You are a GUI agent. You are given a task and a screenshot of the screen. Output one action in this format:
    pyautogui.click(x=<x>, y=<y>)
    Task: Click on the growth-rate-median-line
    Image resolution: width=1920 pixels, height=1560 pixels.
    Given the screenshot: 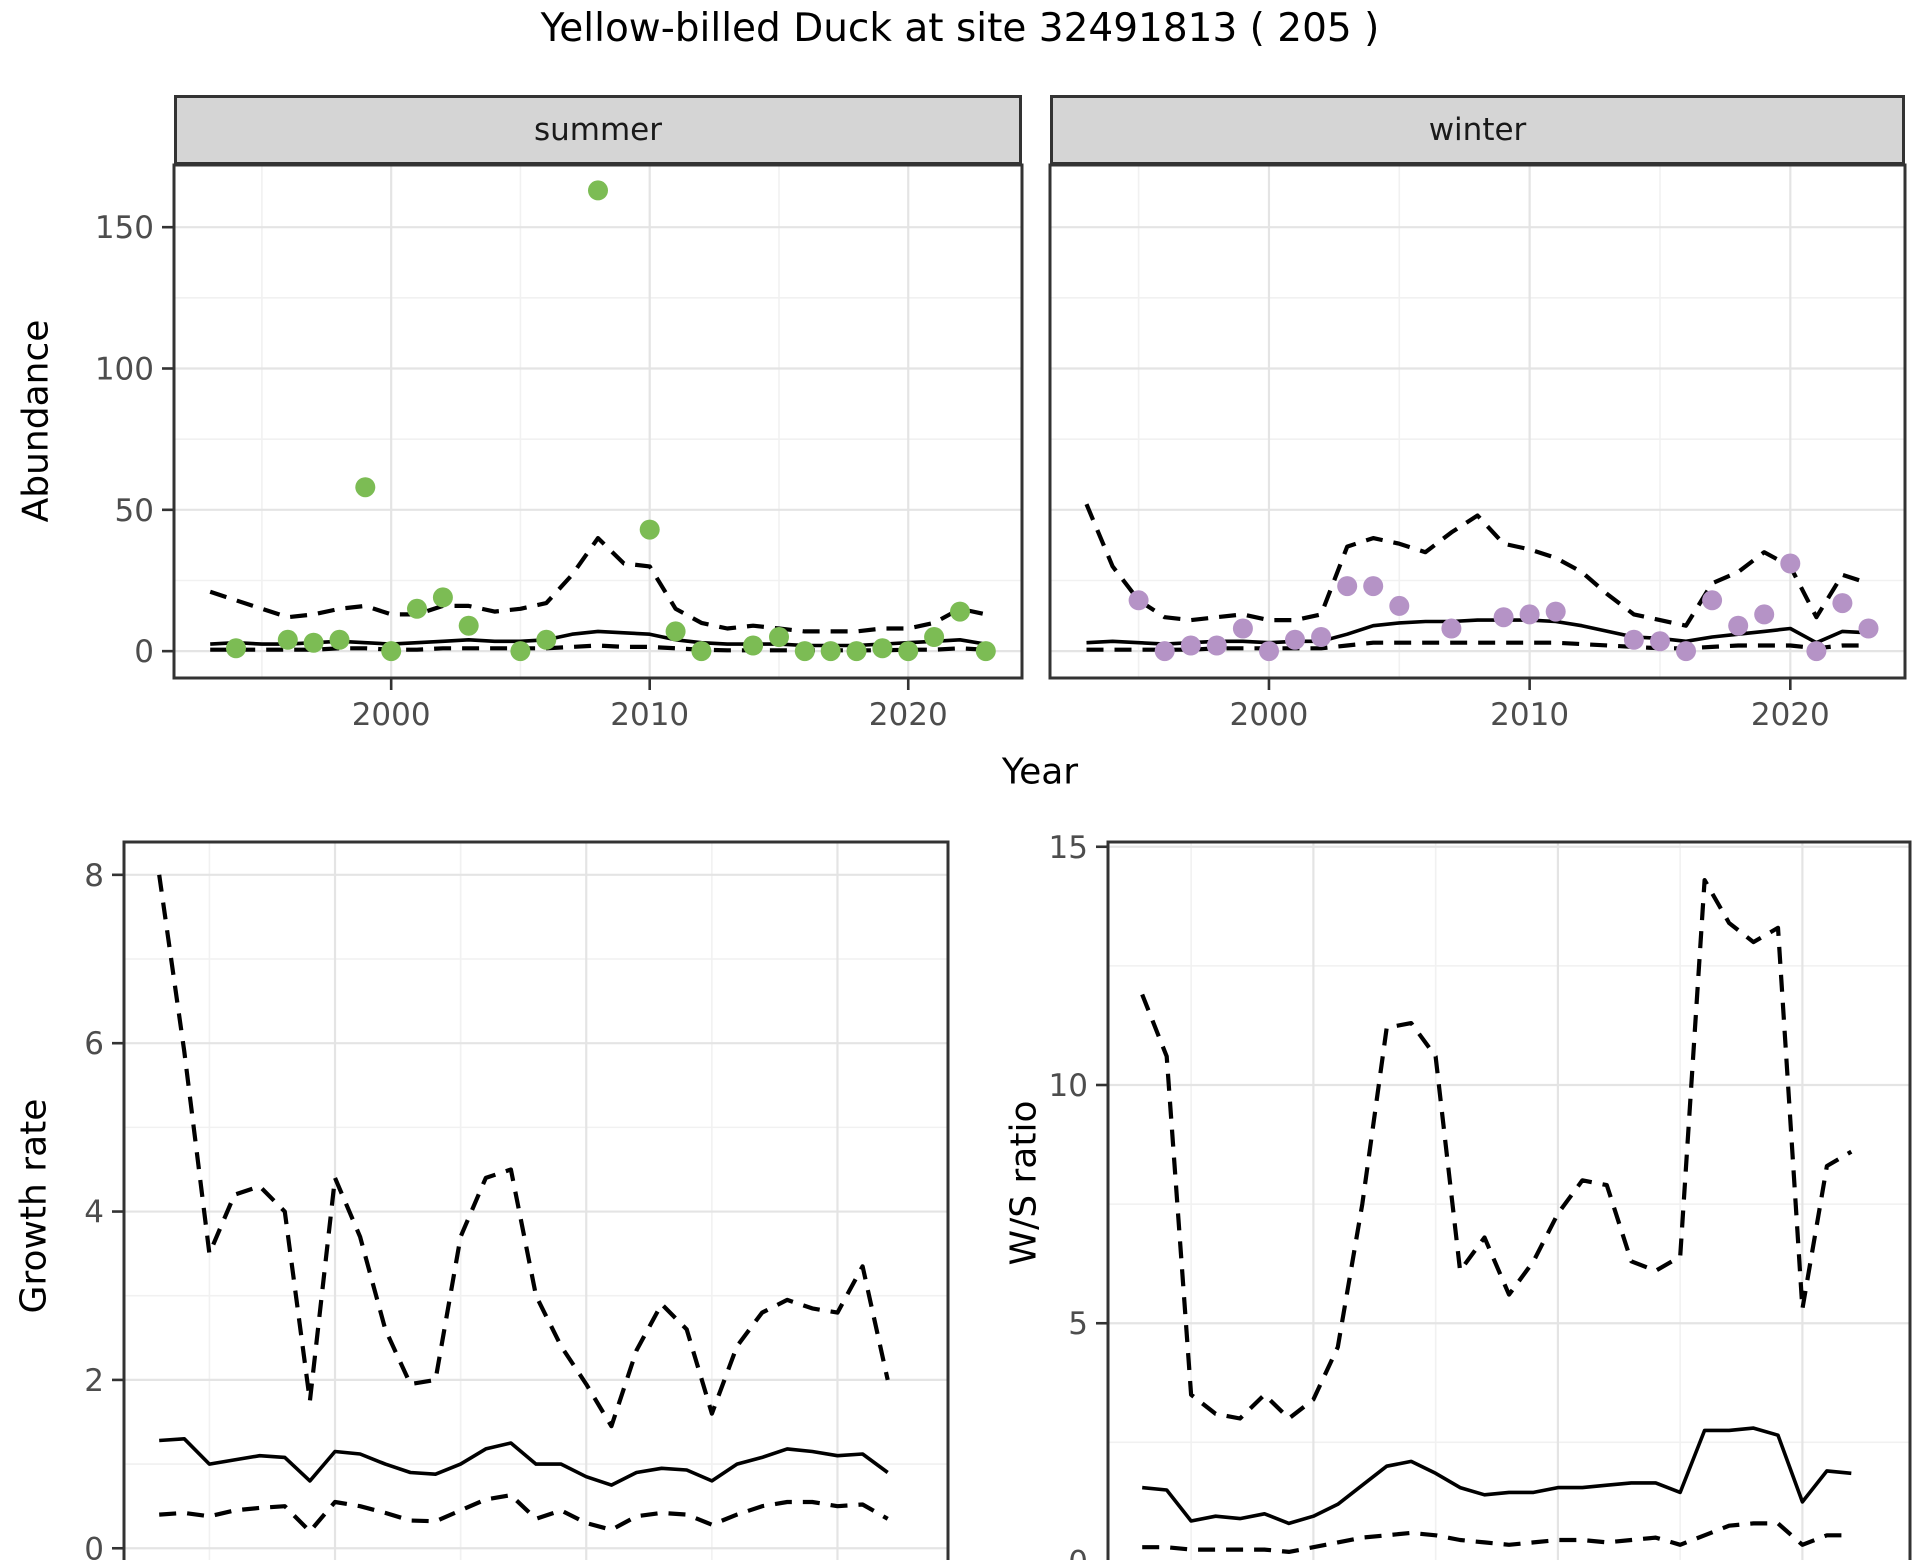 What is the action you would take?
    pyautogui.click(x=524, y=1462)
    